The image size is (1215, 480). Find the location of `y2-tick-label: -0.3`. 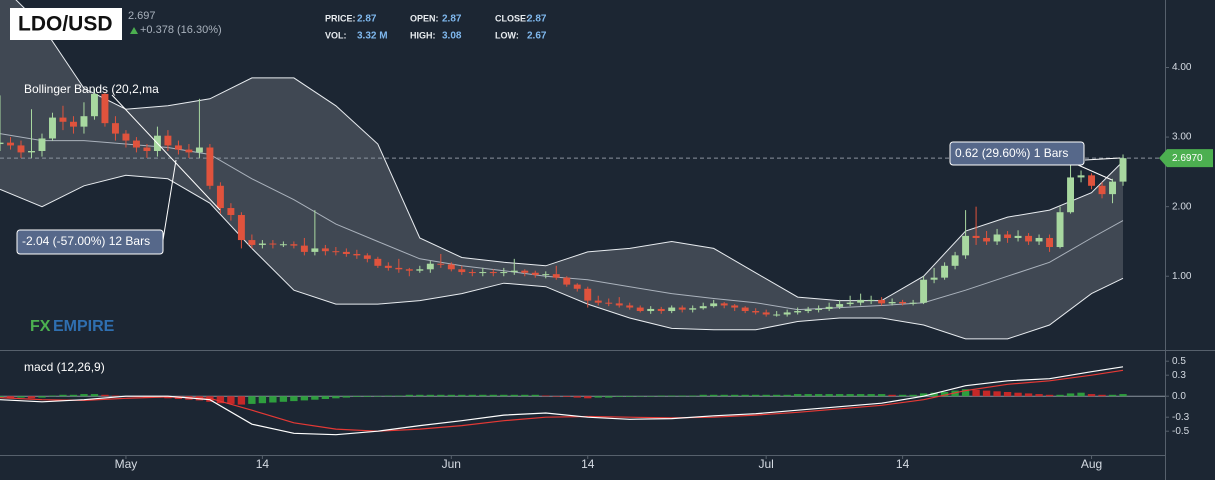

y2-tick-label: -0.3 is located at coordinates (1181, 417).